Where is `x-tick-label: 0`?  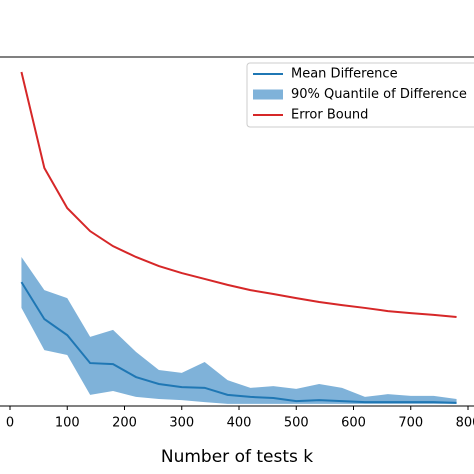
x-tick-label: 0 is located at coordinates (10, 423).